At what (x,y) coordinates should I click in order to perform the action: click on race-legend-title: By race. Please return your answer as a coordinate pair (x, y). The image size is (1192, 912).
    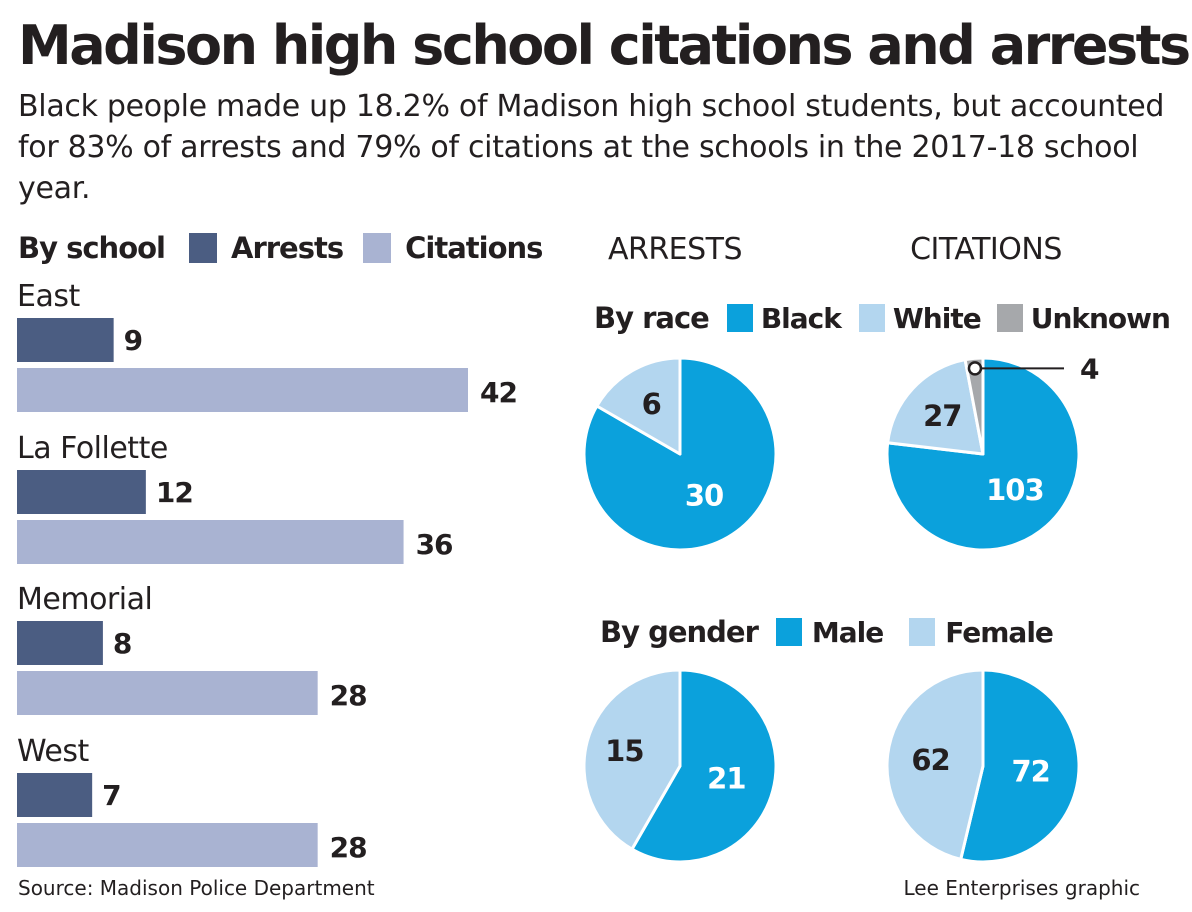
    Looking at the image, I should click on (652, 318).